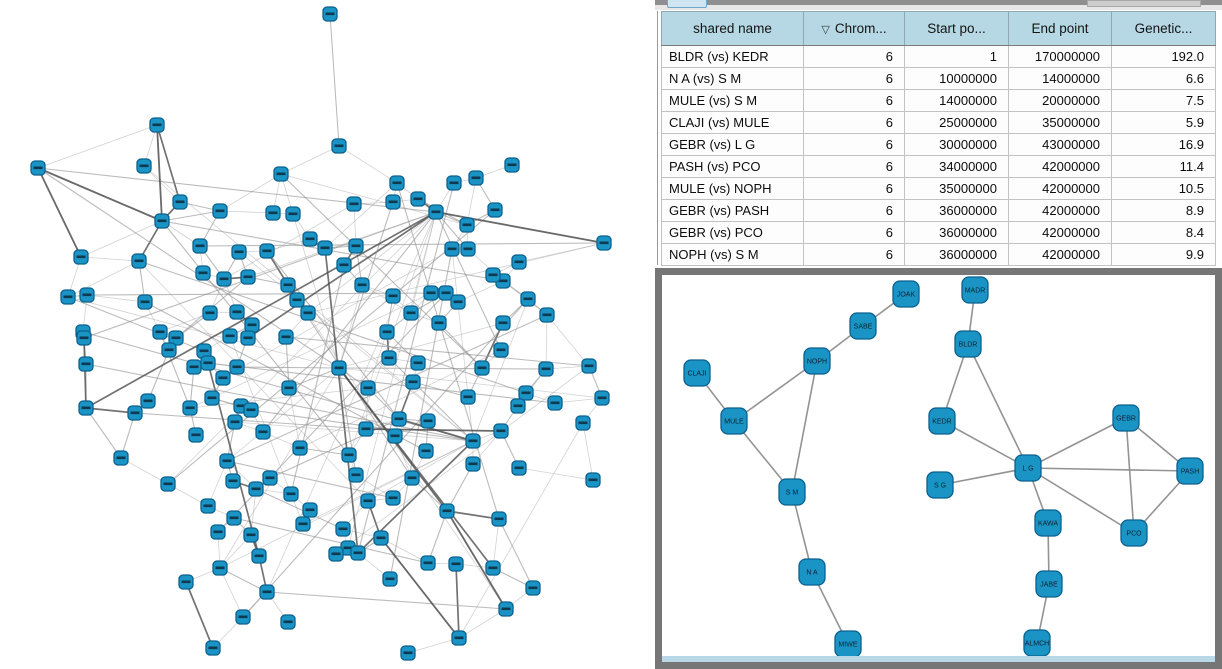 Image resolution: width=1222 pixels, height=669 pixels. Describe the element at coordinates (1048, 523) in the screenshot. I see `network-node-kawa: KAWA` at that location.